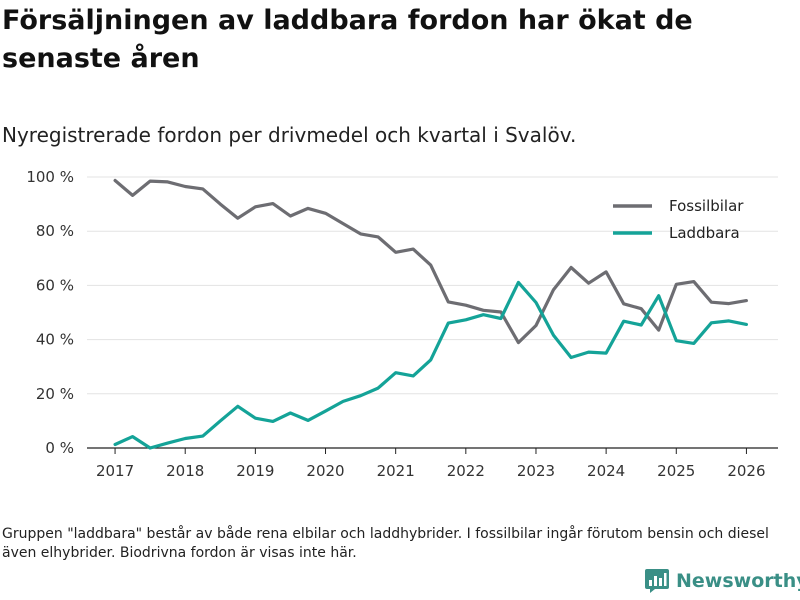  What do you see at coordinates (50, 177) in the screenshot?
I see `y-tick-label: 100 %` at bounding box center [50, 177].